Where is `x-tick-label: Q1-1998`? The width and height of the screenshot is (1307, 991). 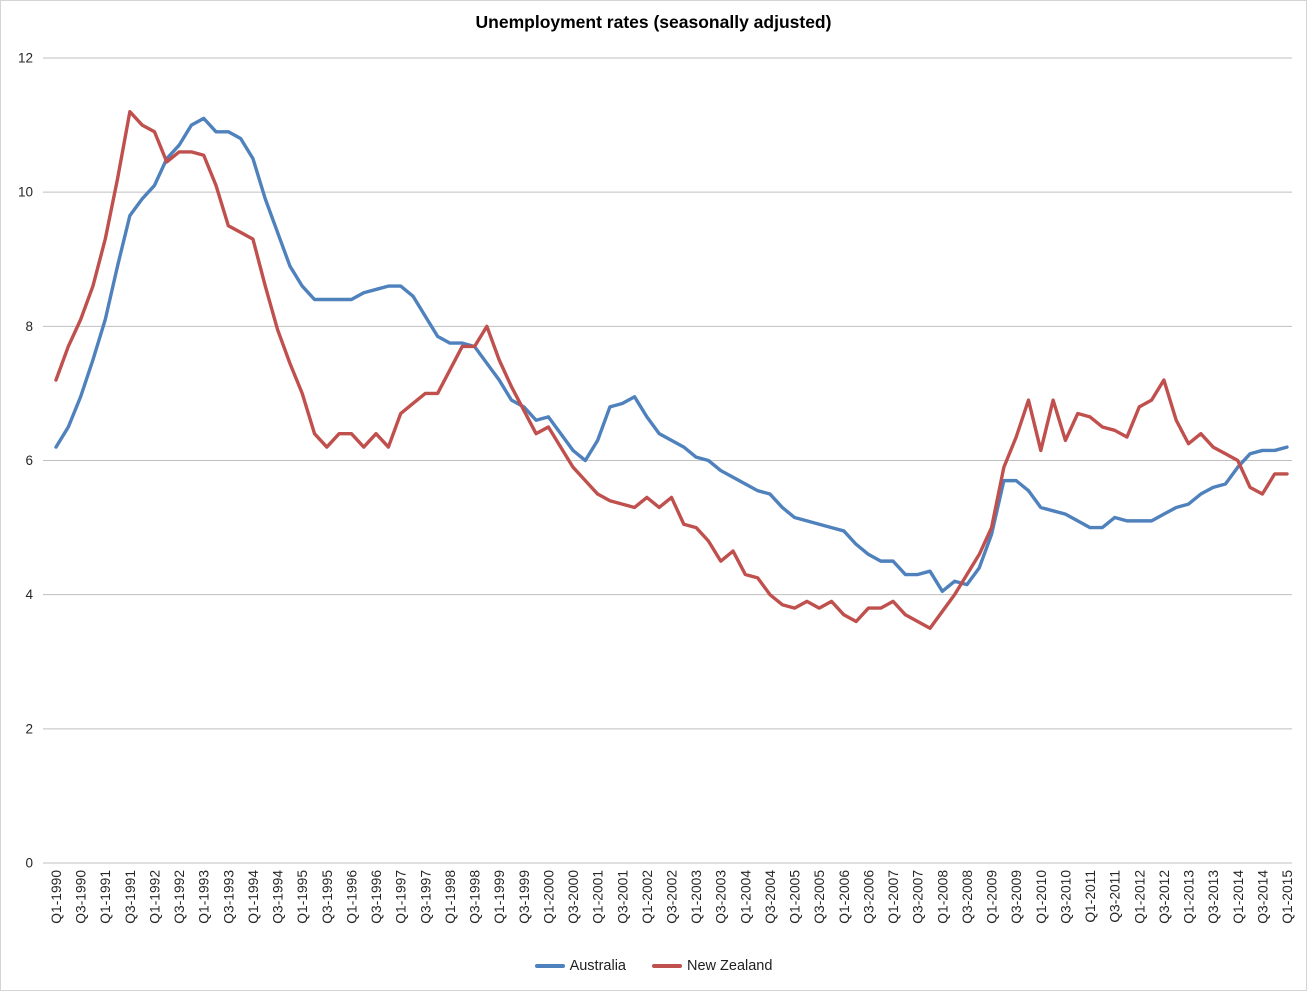 x-tick-label: Q1-1998 is located at coordinates (450, 897).